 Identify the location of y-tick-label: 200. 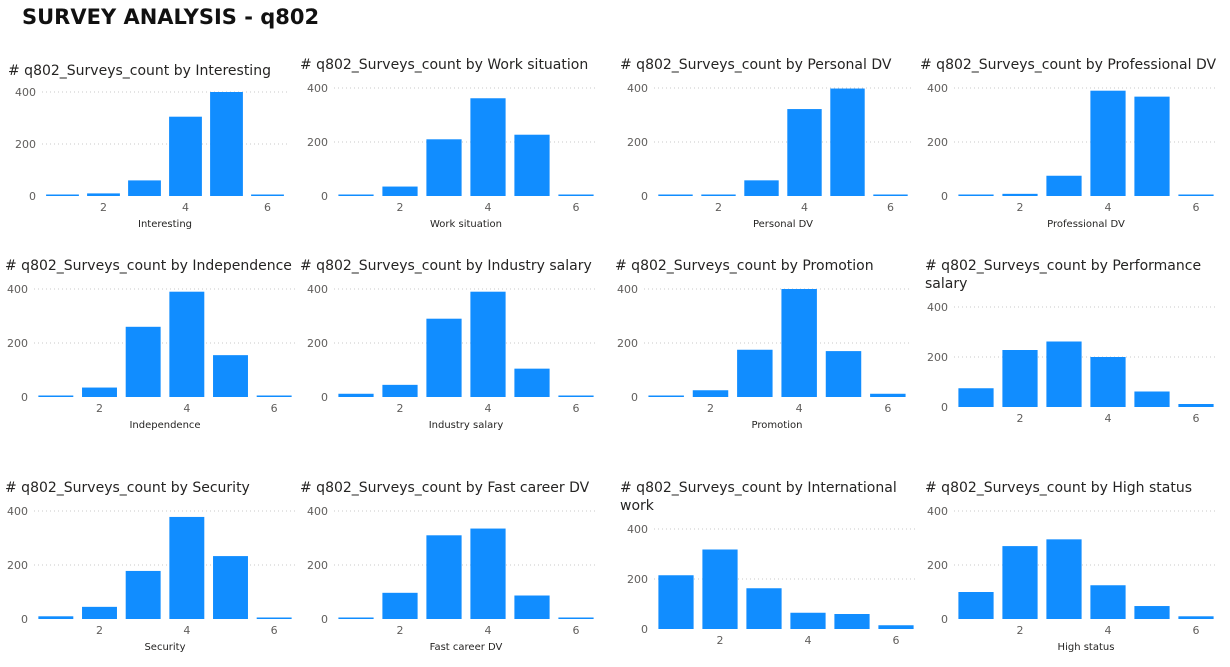
(637, 579).